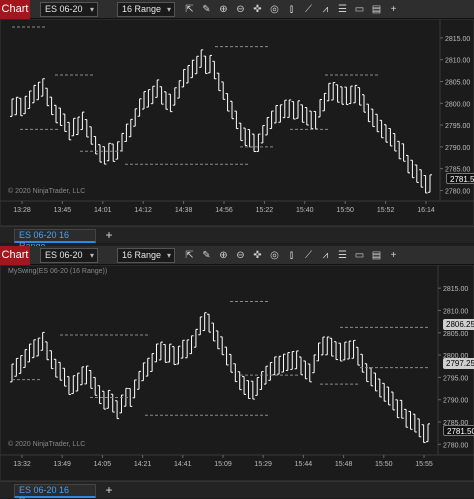  Describe the element at coordinates (22, 464) in the screenshot. I see `time-tick-label: 13:32` at that location.